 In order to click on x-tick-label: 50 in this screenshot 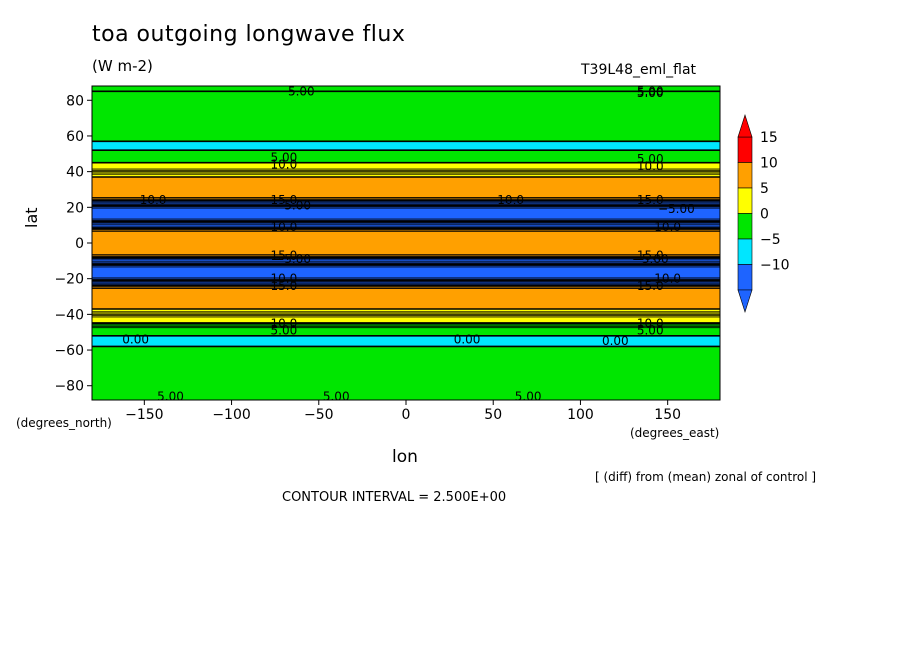, I will do `click(493, 415)`.